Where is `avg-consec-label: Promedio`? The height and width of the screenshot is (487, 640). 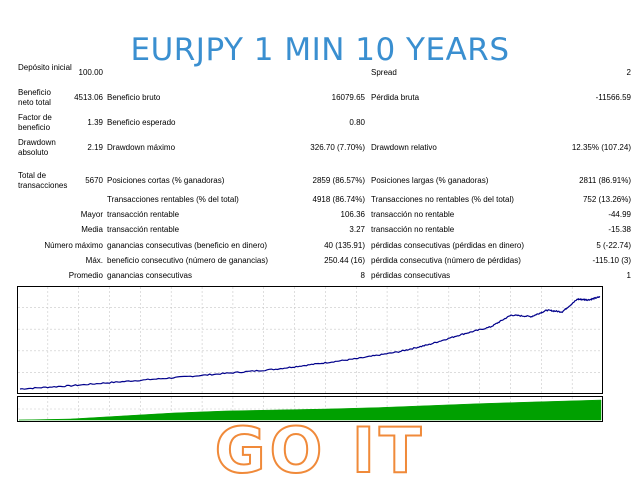 avg-consec-label: Promedio is located at coordinates (86, 276).